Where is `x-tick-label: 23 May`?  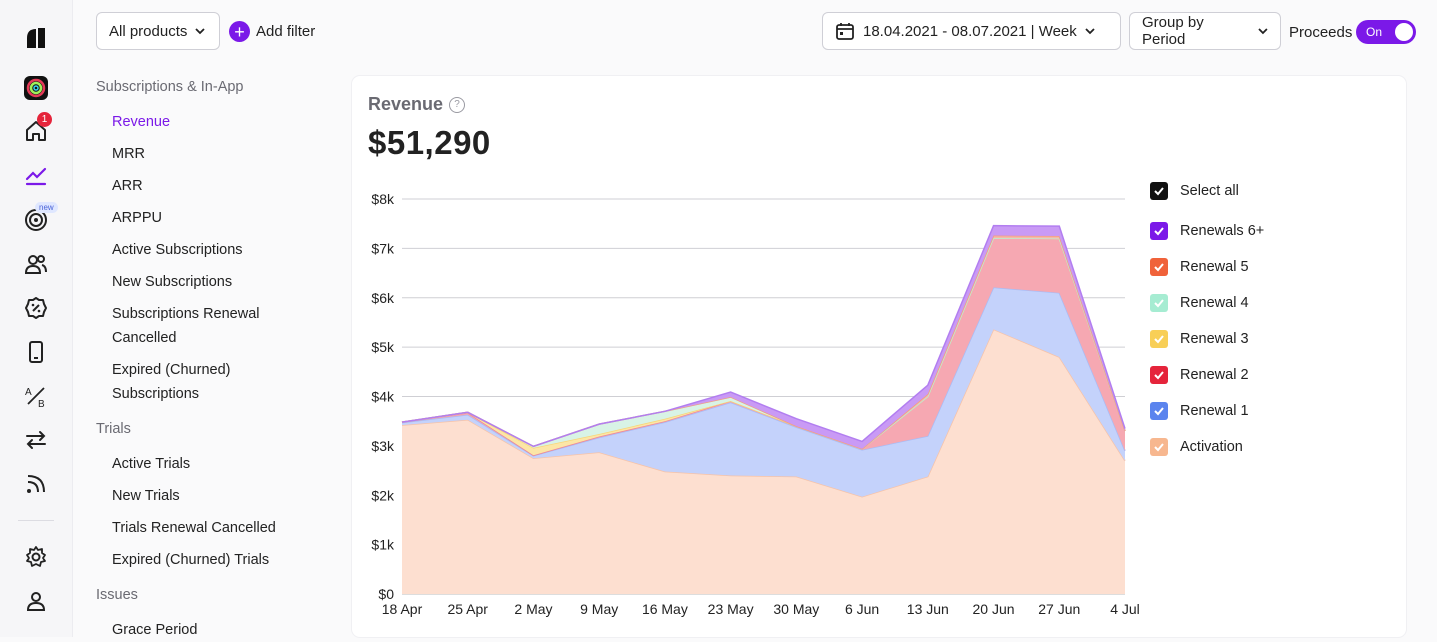 x-tick-label: 23 May is located at coordinates (731, 609).